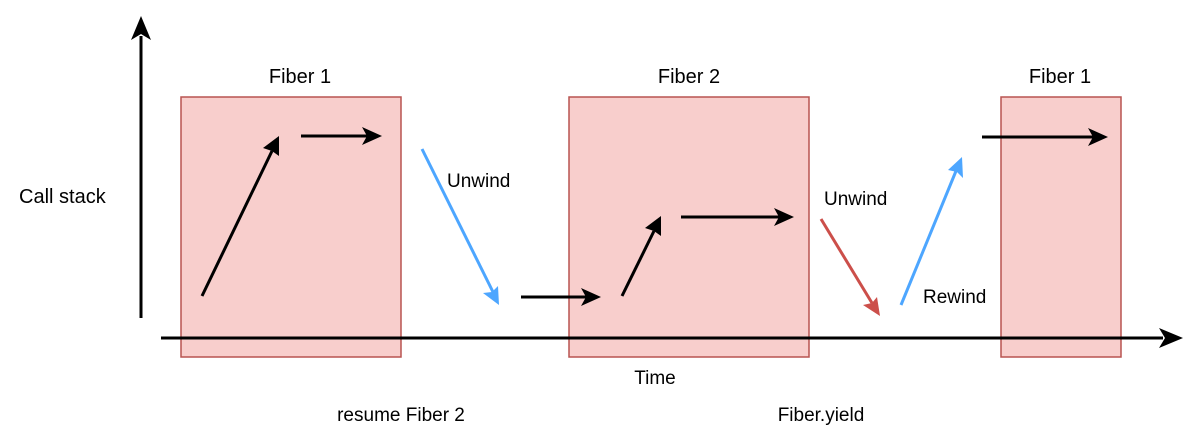 The height and width of the screenshot is (435, 1200). Describe the element at coordinates (931, 231) in the screenshot. I see `rewind-arrow-blue` at that location.